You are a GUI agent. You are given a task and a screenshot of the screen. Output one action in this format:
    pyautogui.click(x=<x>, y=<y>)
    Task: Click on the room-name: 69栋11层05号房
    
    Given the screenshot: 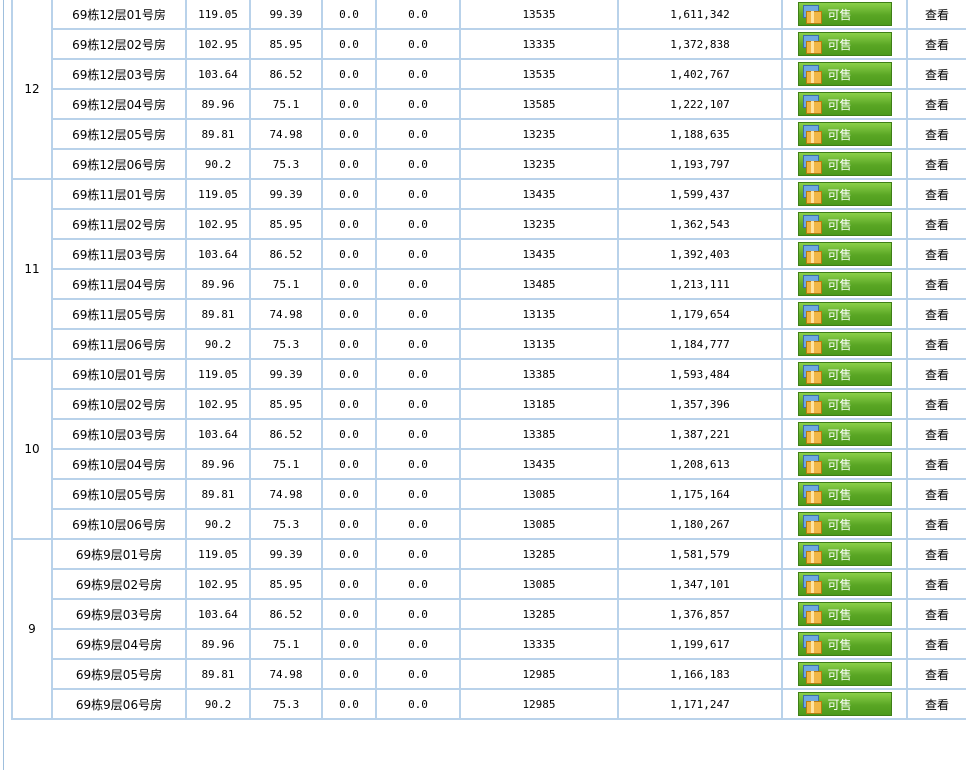 What is the action you would take?
    pyautogui.click(x=119, y=314)
    